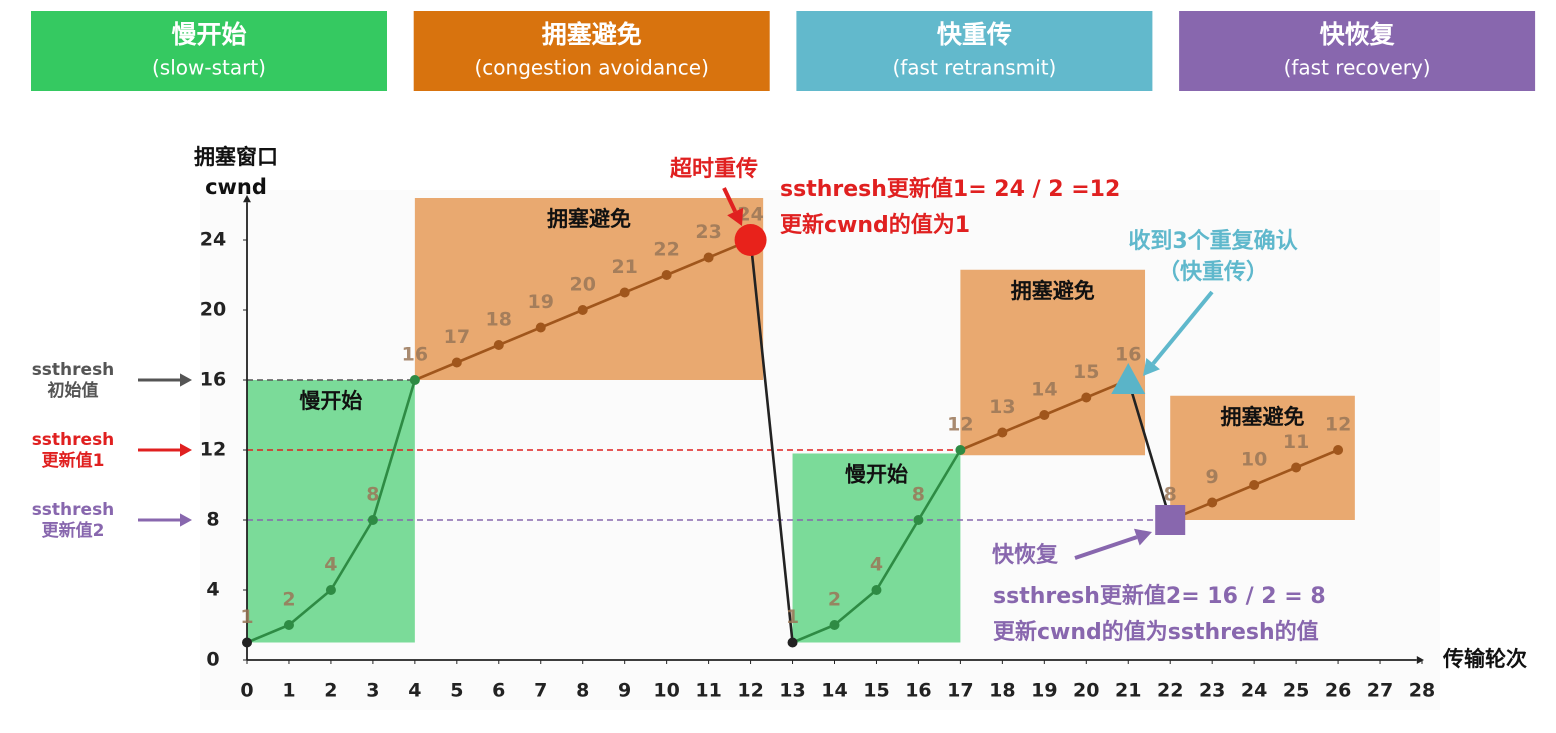 The width and height of the screenshot is (1556, 733). What do you see at coordinates (666, 250) in the screenshot?
I see `data-label: 22` at bounding box center [666, 250].